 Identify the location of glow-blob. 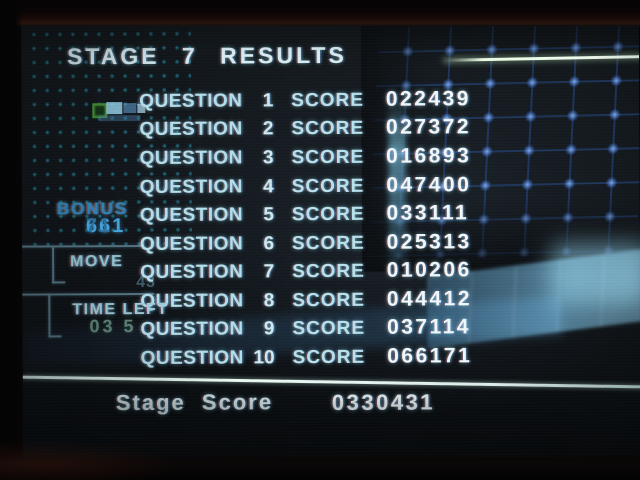
(595, 273).